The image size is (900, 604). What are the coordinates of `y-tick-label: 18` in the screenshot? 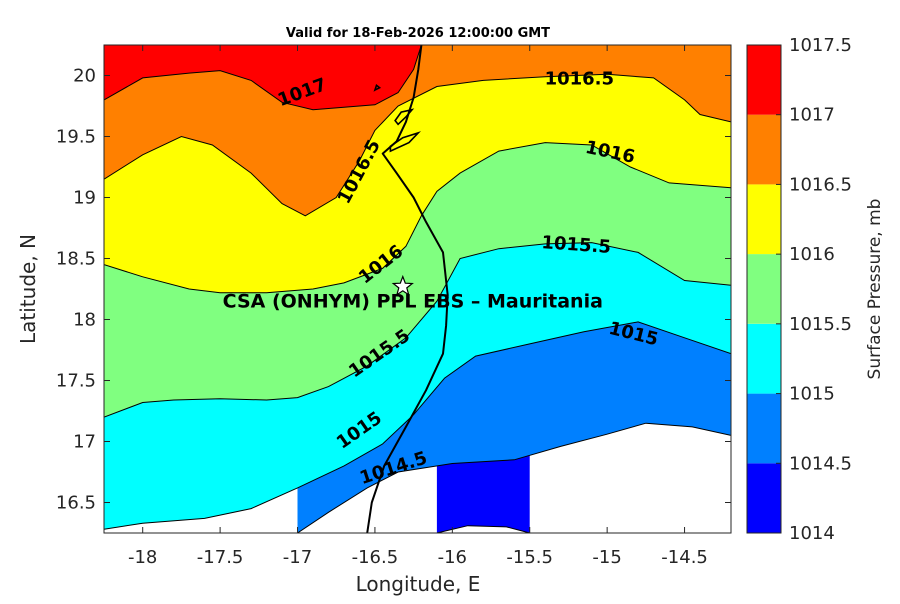 It's located at (84, 320).